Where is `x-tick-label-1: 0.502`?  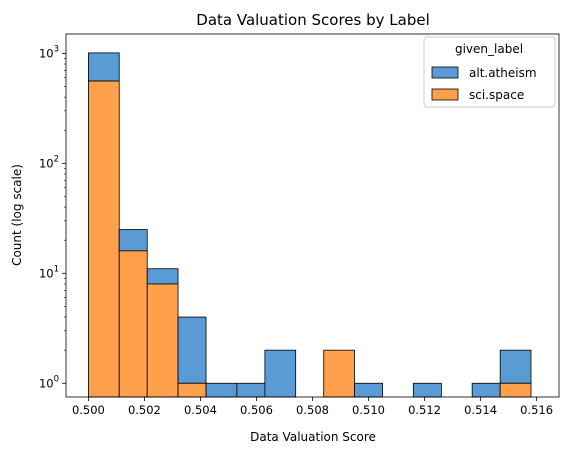
x-tick-label-1: 0.502 is located at coordinates (144, 410).